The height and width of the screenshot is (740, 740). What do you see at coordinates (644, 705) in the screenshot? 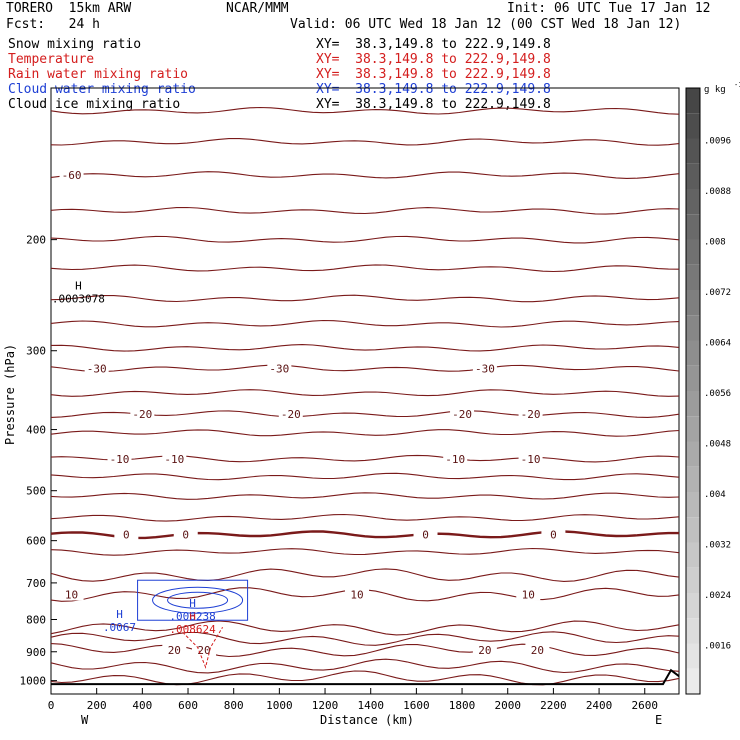
I see `x-tick-label: 2600` at bounding box center [644, 705].